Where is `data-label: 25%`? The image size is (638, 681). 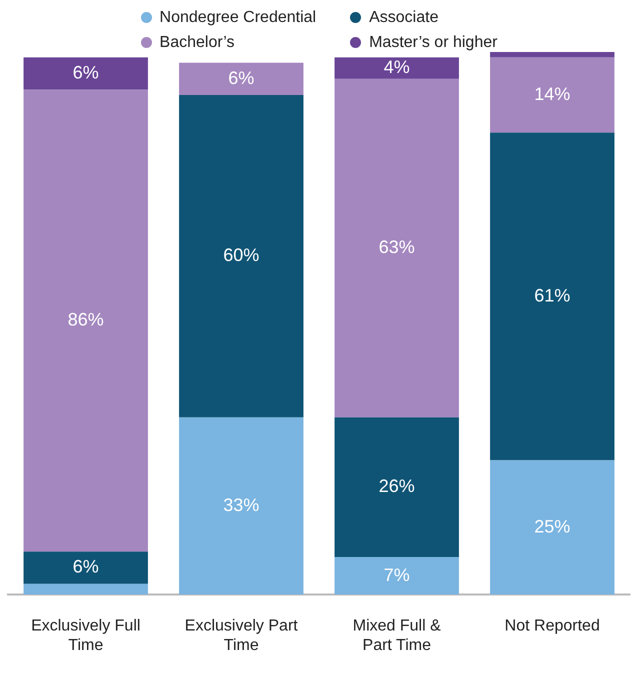 data-label: 25% is located at coordinates (552, 526).